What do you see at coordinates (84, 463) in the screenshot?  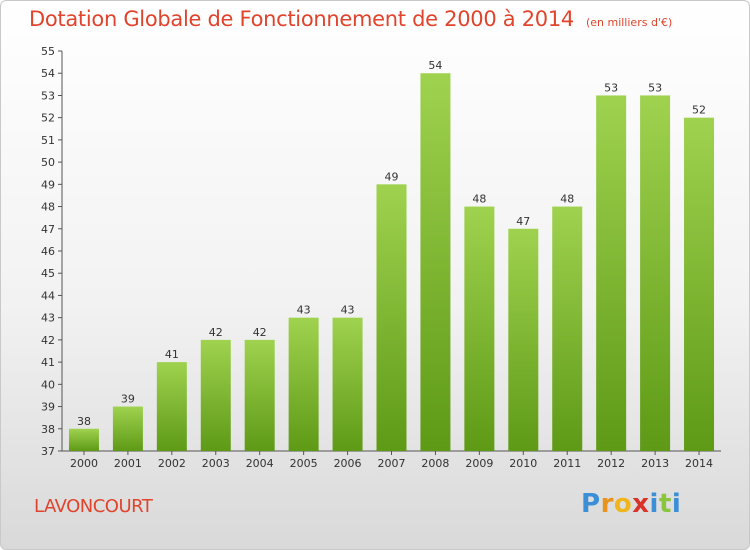 I see `x-tick-label: 2000` at bounding box center [84, 463].